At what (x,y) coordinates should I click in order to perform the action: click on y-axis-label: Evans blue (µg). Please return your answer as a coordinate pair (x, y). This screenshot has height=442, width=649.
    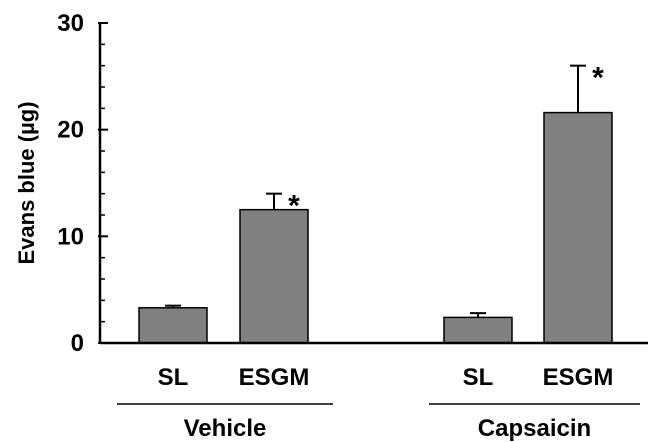
    Looking at the image, I should click on (26, 182).